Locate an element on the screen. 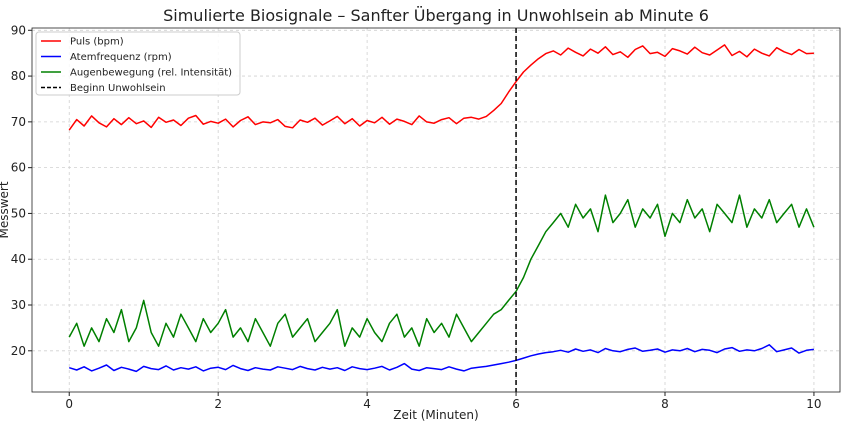 This screenshot has height=421, width=841. x-tick-label: 8 is located at coordinates (665, 404).